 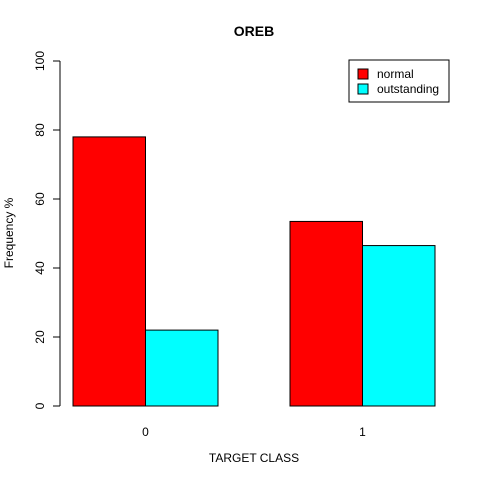 What do you see at coordinates (363, 89) in the screenshot?
I see `legend-swatch-outstanding` at bounding box center [363, 89].